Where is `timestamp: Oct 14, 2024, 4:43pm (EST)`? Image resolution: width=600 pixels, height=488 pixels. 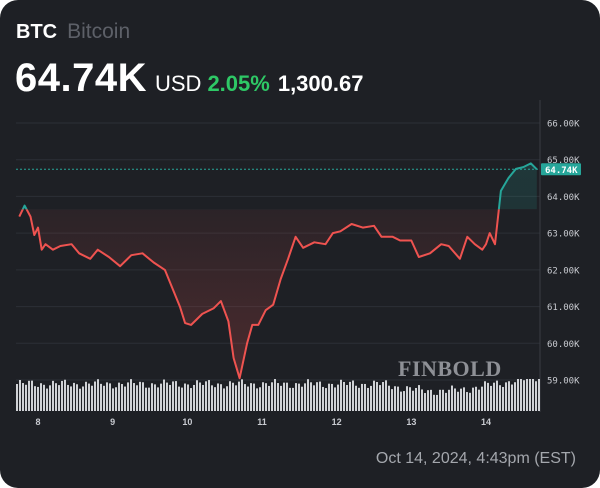 timestamp: Oct 14, 2024, 4:43pm (EST) is located at coordinates (475, 458).